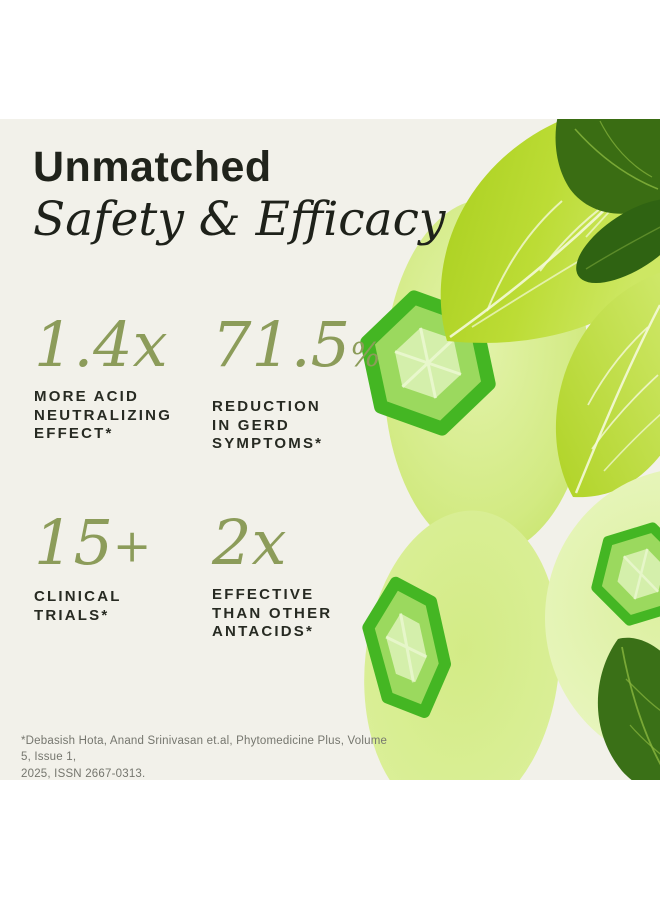 This screenshot has width=660, height=900. I want to click on stat-acid-neutralizing: 1.4x MORE ACID NEUTRALIZING EFFECT*, so click(126, 379).